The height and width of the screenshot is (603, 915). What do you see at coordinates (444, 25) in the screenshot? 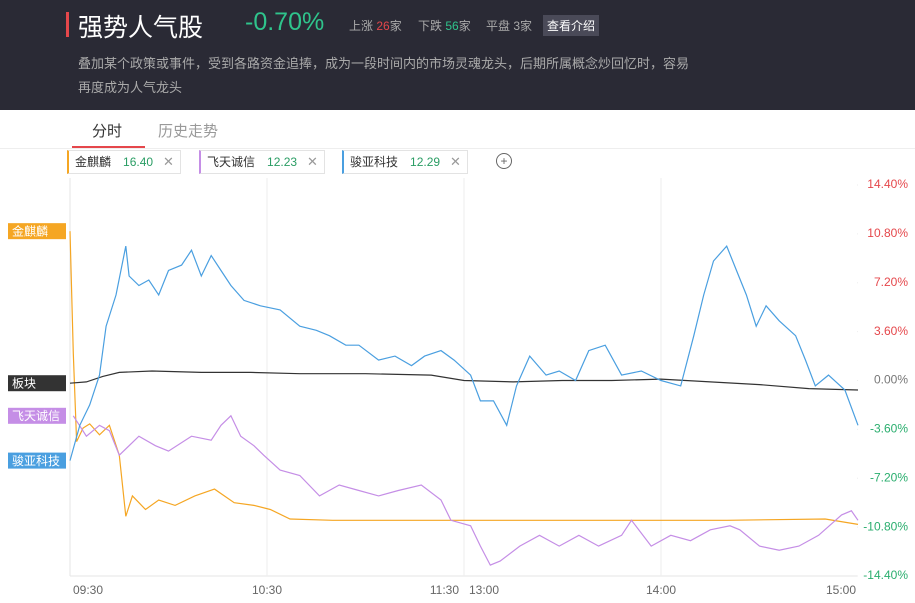
I see `stat: 下跌 56家` at bounding box center [444, 25].